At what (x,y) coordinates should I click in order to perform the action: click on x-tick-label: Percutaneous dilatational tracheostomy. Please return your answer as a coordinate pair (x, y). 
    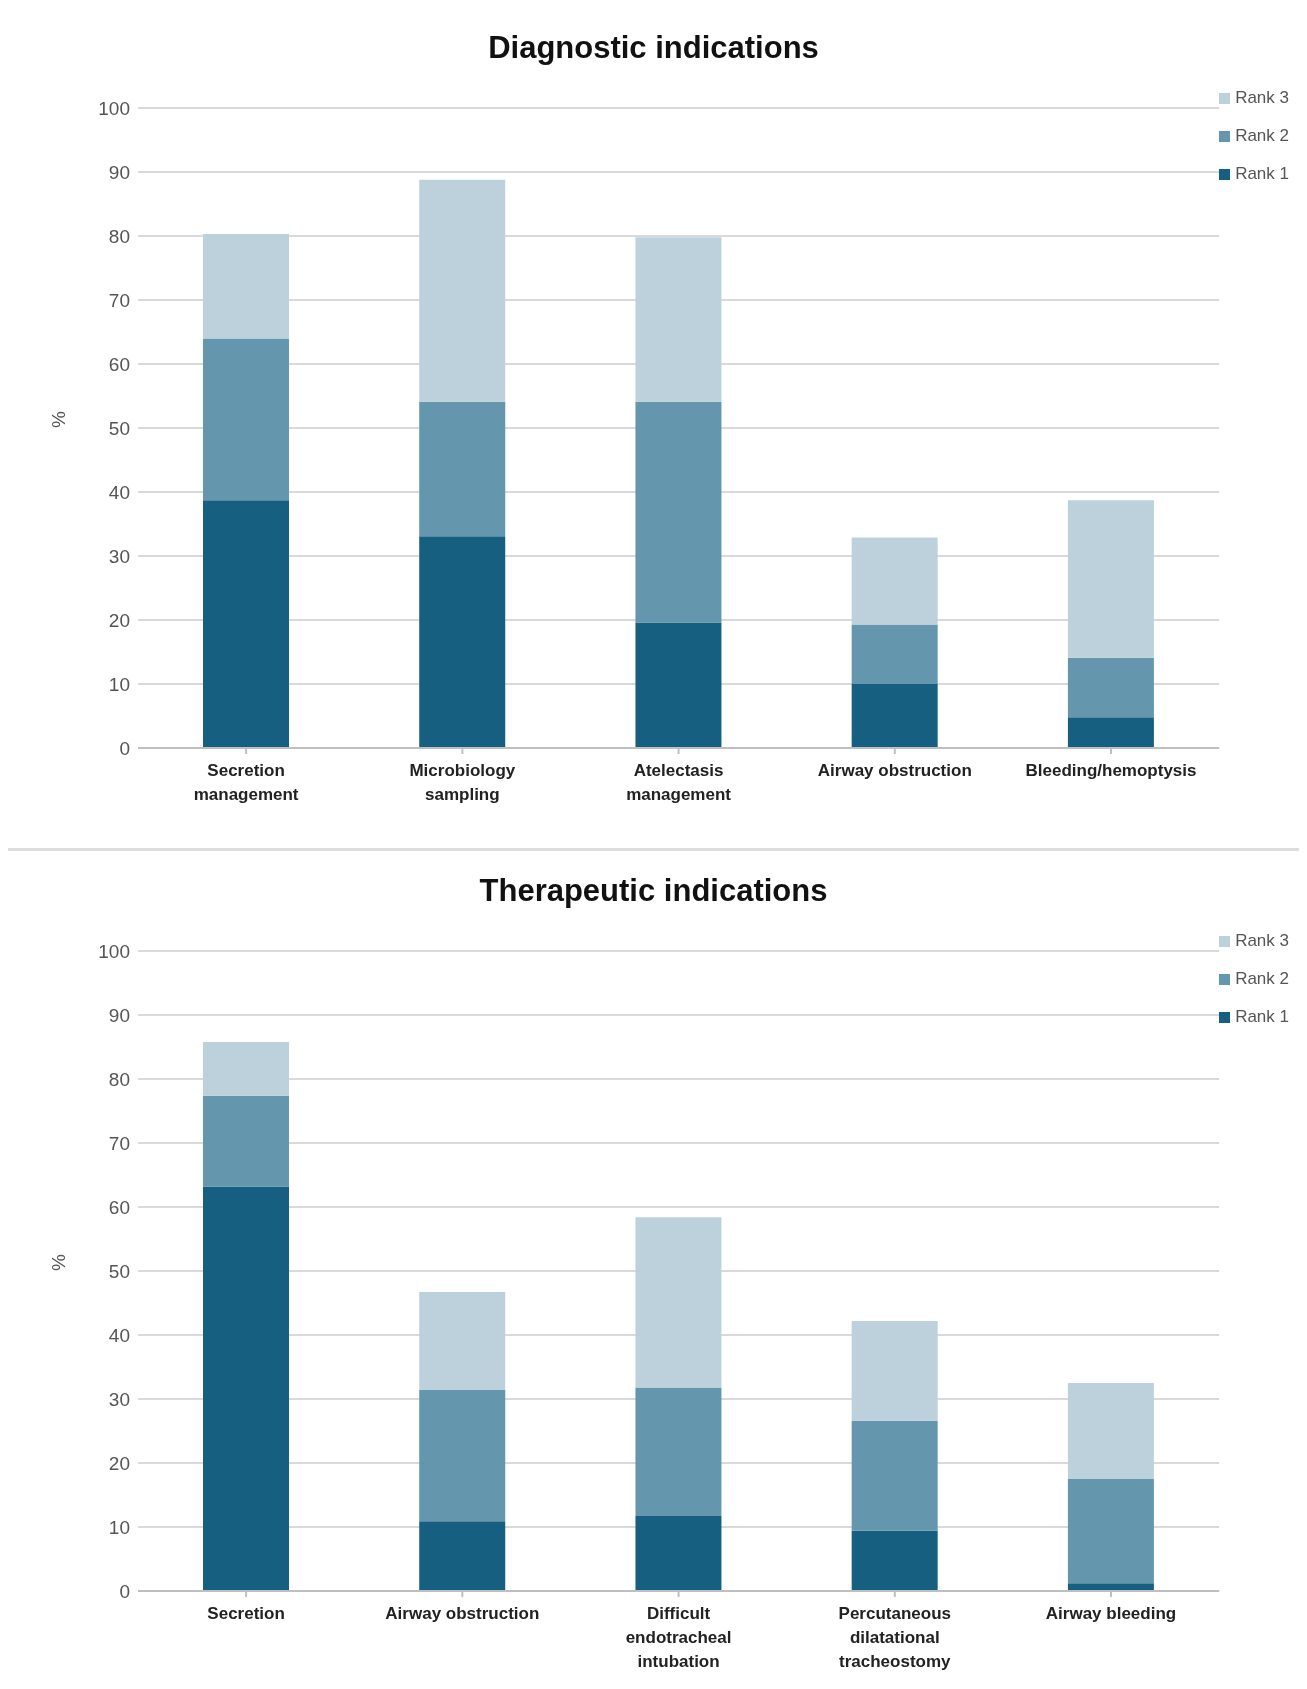
    Looking at the image, I should click on (895, 1637).